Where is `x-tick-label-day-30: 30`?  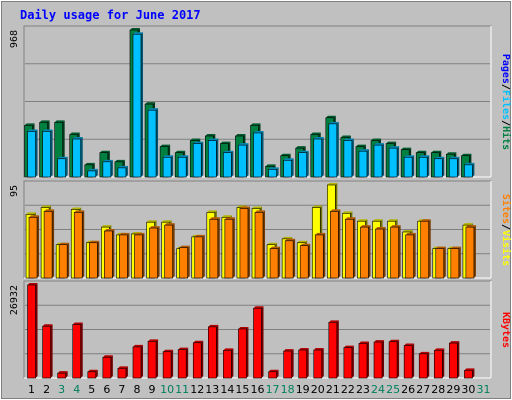 x-tick-label-day-30: 30 is located at coordinates (468, 389).